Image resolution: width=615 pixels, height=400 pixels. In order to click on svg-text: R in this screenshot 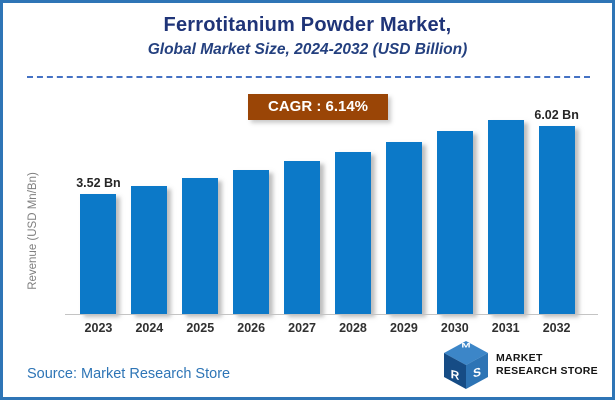, I will do `click(455, 375)`.